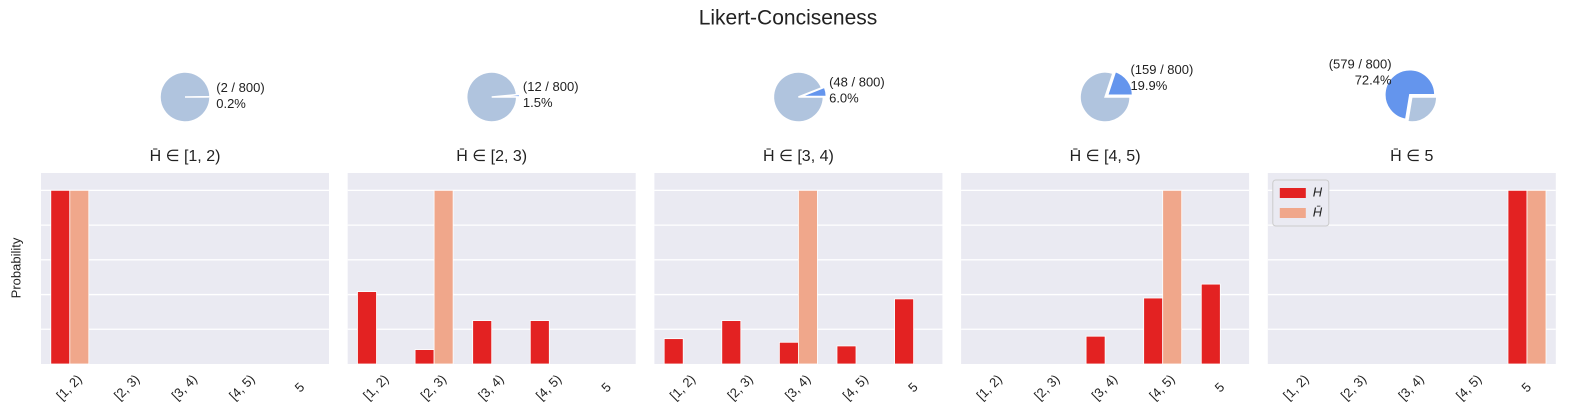 The image size is (1577, 420). Describe the element at coordinates (551, 86) in the screenshot. I see `pie-count-label: (12 / 800)` at that location.